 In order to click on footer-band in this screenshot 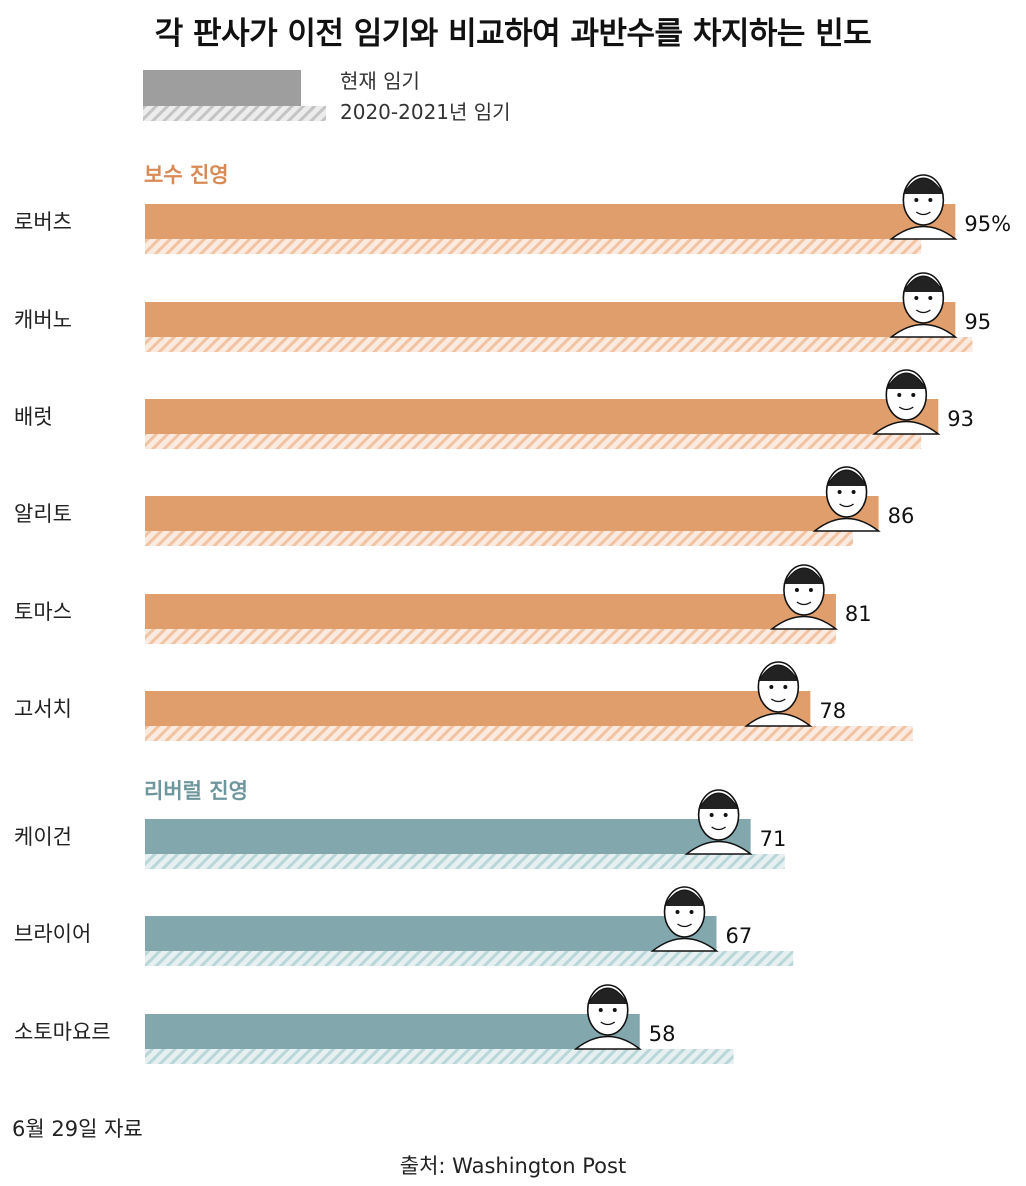, I will do `click(513, 1138)`.